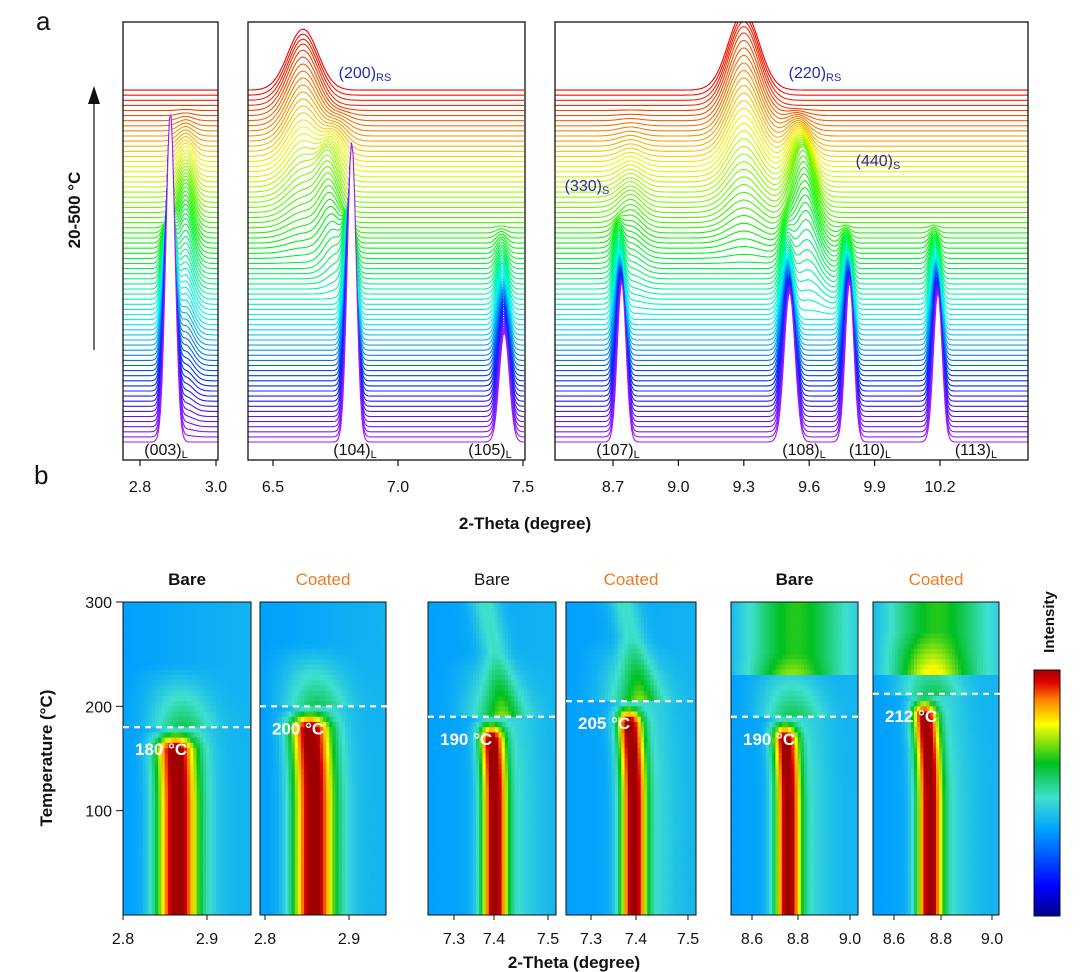  What do you see at coordinates (354, 451) in the screenshot?
I see `peak-label: (104)L` at bounding box center [354, 451].